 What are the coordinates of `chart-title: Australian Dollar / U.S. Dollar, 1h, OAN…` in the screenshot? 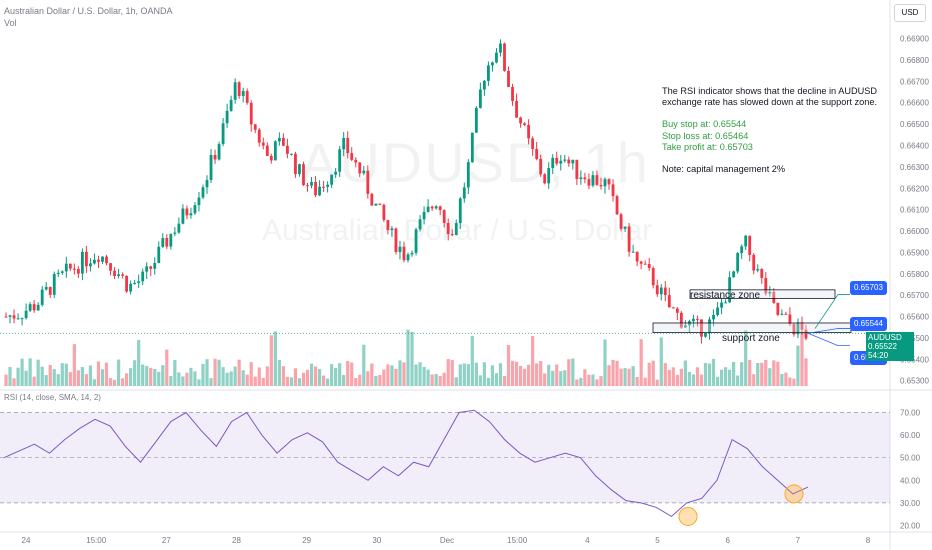 It's located at (88, 11).